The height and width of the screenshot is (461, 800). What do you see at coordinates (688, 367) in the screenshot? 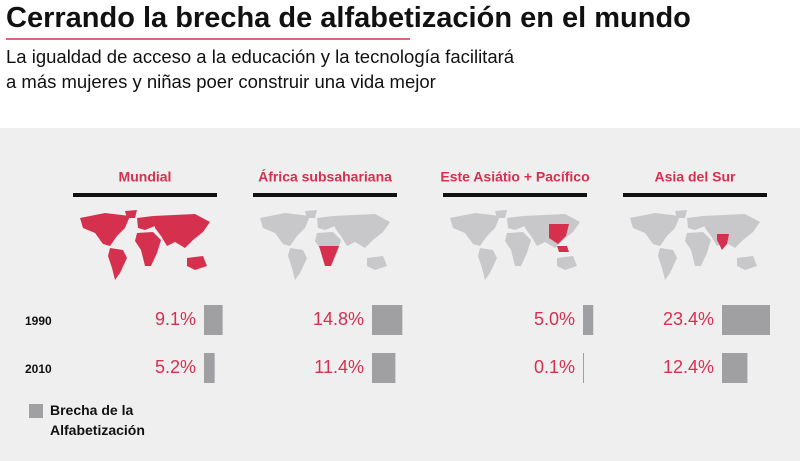
I see `value-label: 12.4%` at bounding box center [688, 367].